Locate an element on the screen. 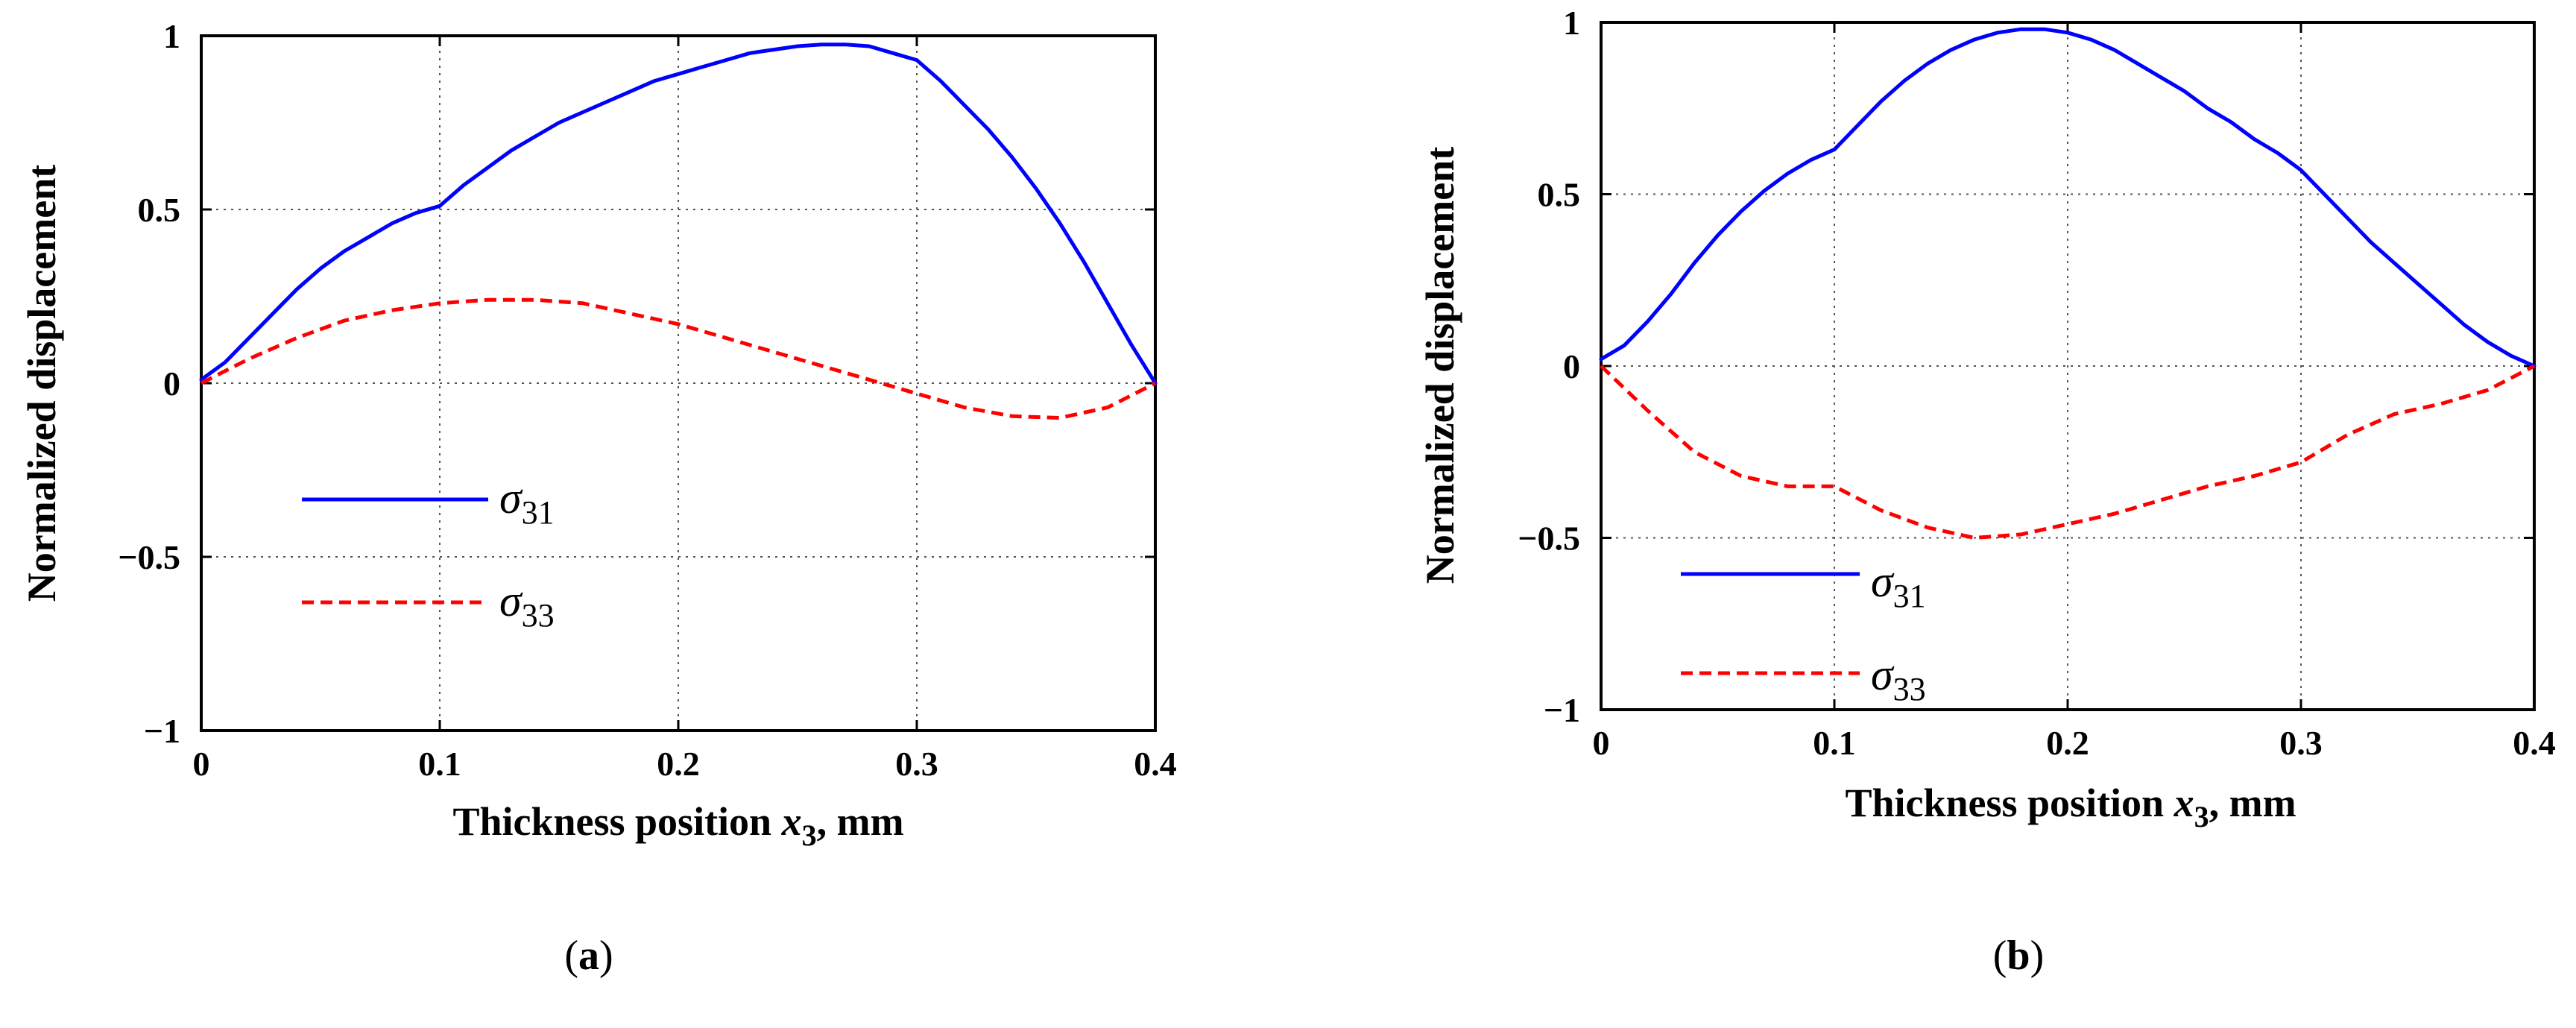 The image size is (2576, 1028). series-lines is located at coordinates (678, 231).